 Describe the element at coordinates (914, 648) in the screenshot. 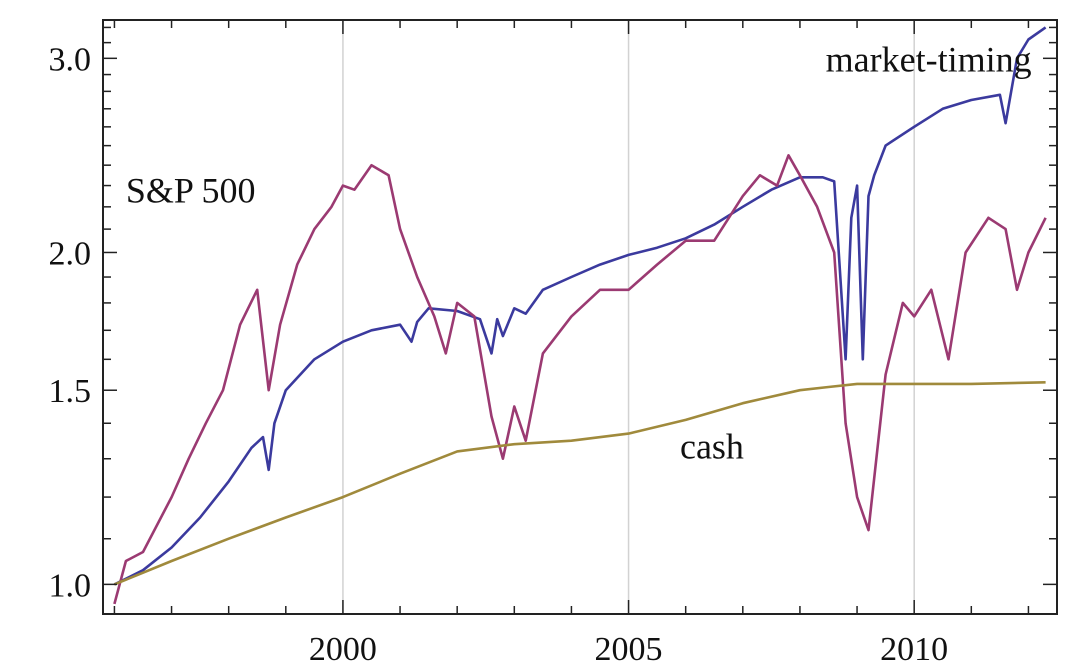

I see `x-tick-label-2010: 2010` at that location.